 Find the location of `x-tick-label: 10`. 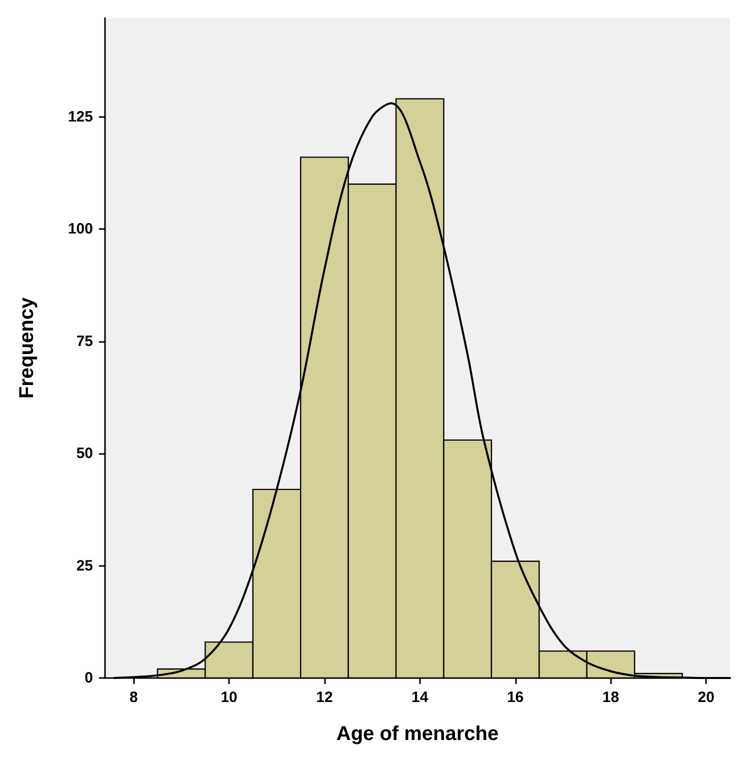

x-tick-label: 10 is located at coordinates (229, 697).